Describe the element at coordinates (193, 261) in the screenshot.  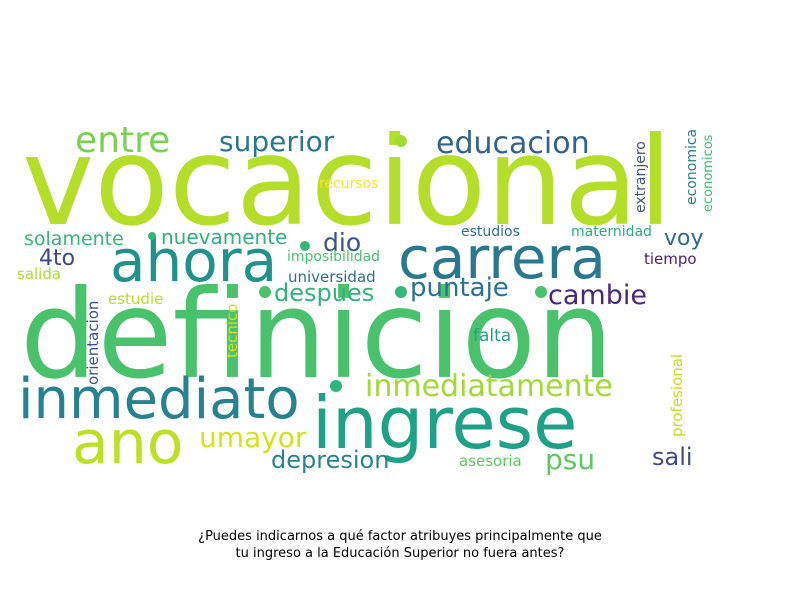
I see `word-ahora: ahora` at that location.